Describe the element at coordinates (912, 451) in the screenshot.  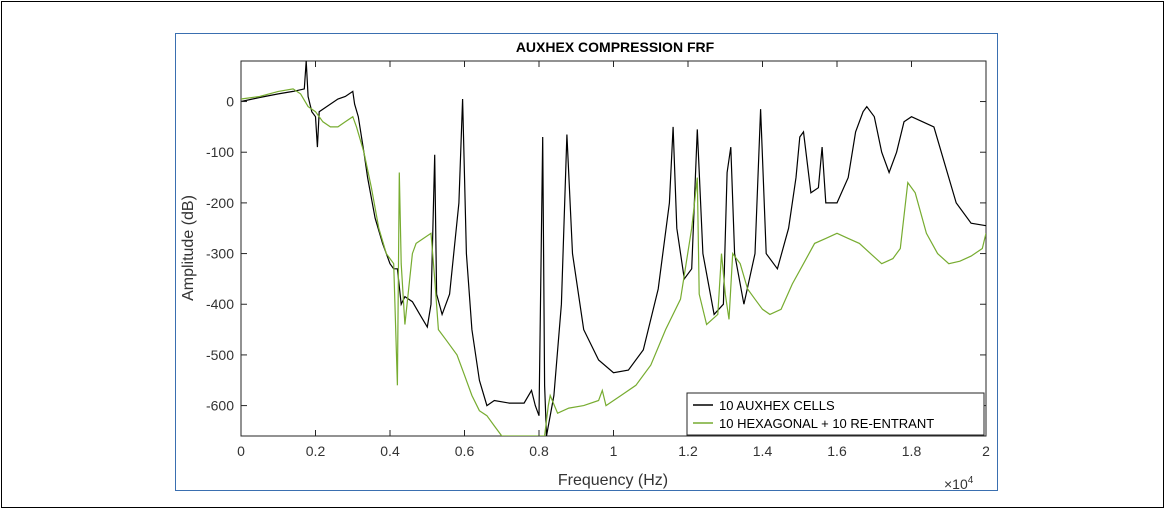
I see `x-tick-label: 1.8` at that location.